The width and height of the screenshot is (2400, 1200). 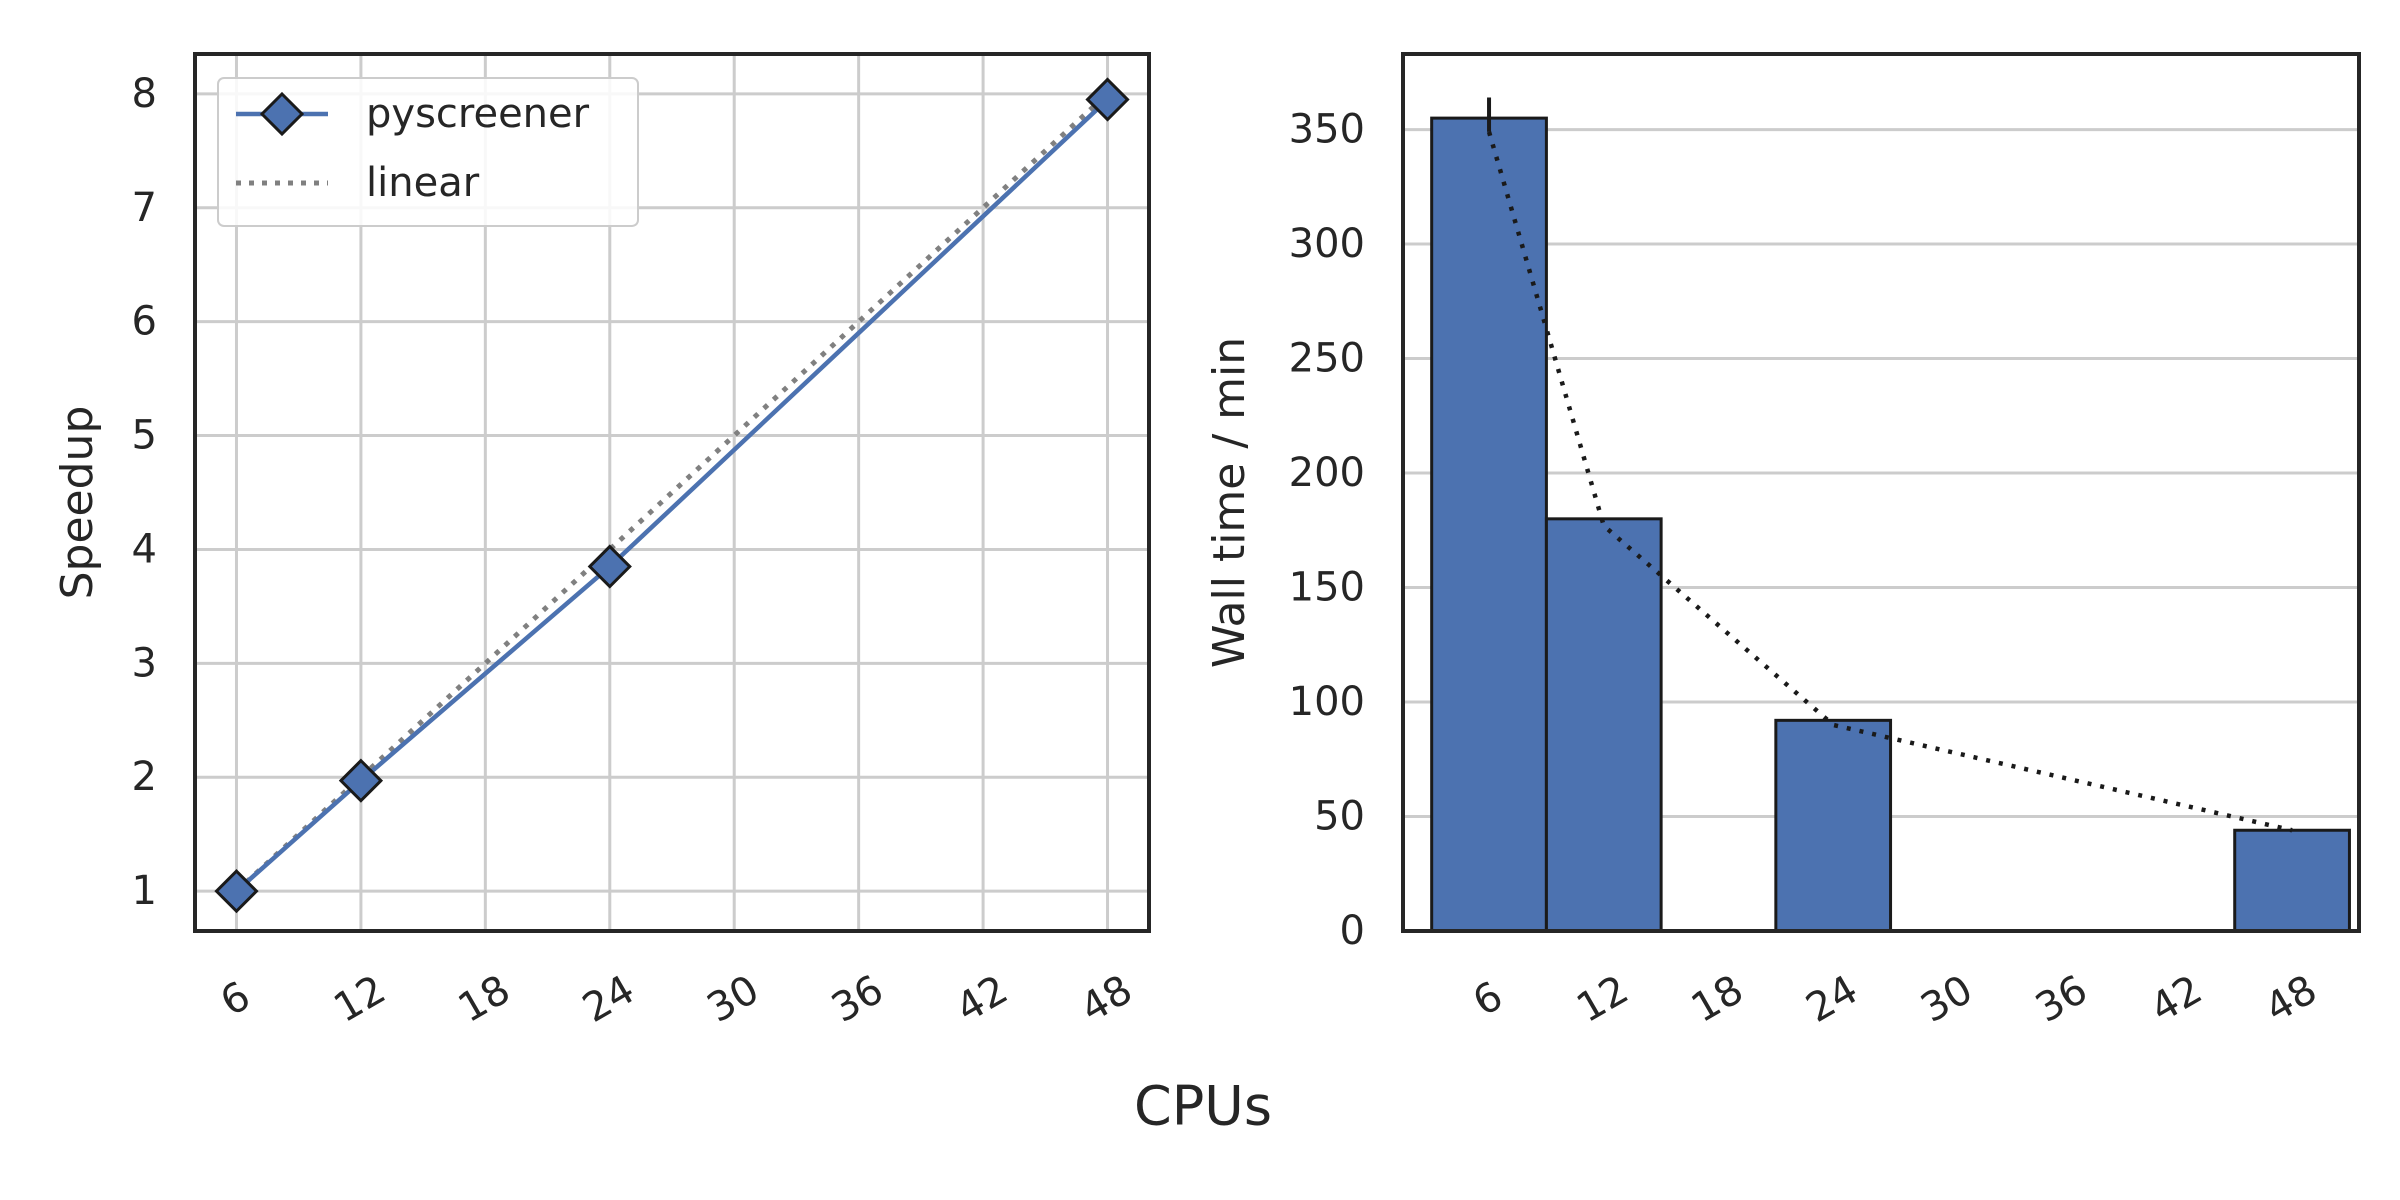 I want to click on walltime-x-tick-labels: 6 12 18 24 30 36 42 48, so click(x=1895, y=999).